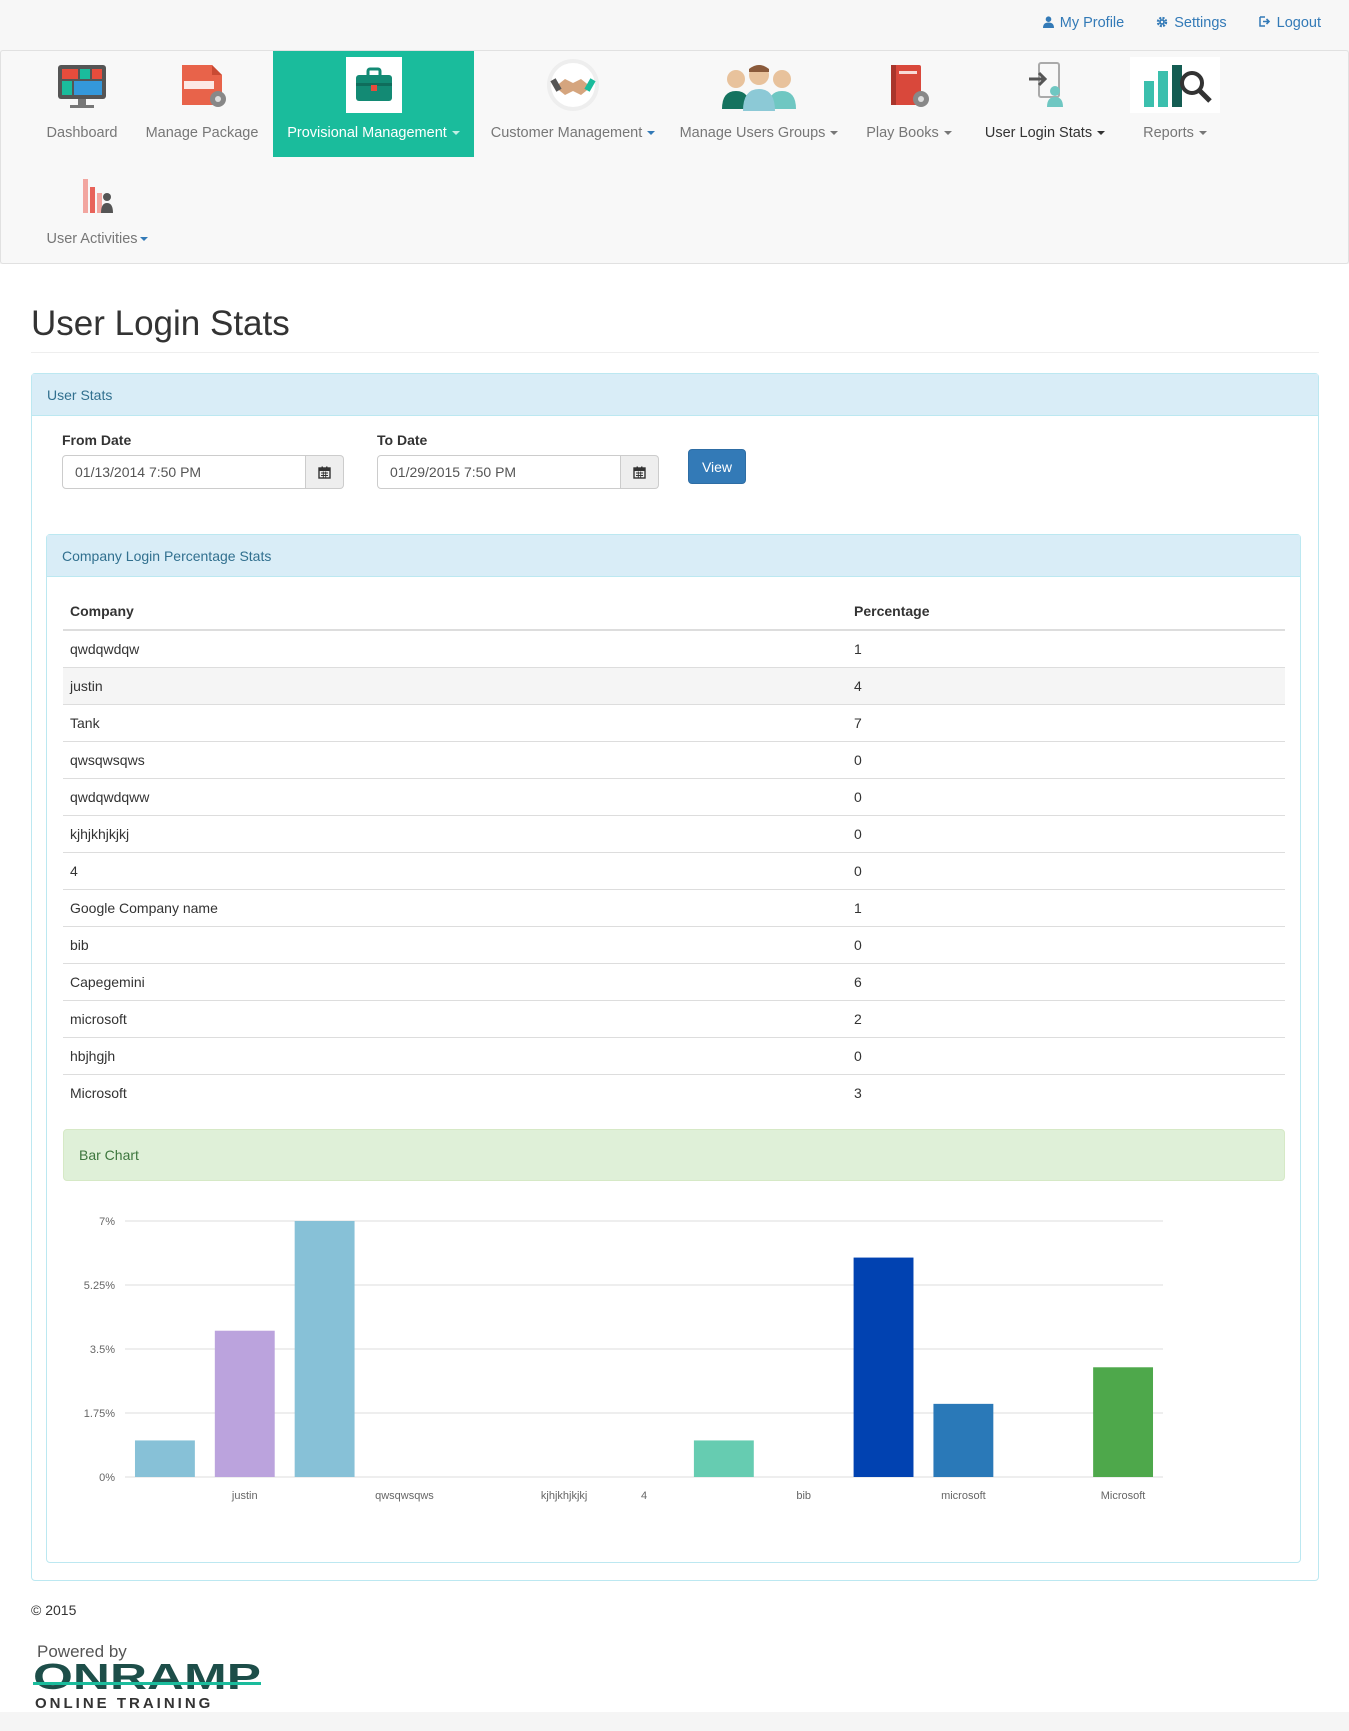  Describe the element at coordinates (674, 722) in the screenshot. I see `table-row: Tank 7` at that location.